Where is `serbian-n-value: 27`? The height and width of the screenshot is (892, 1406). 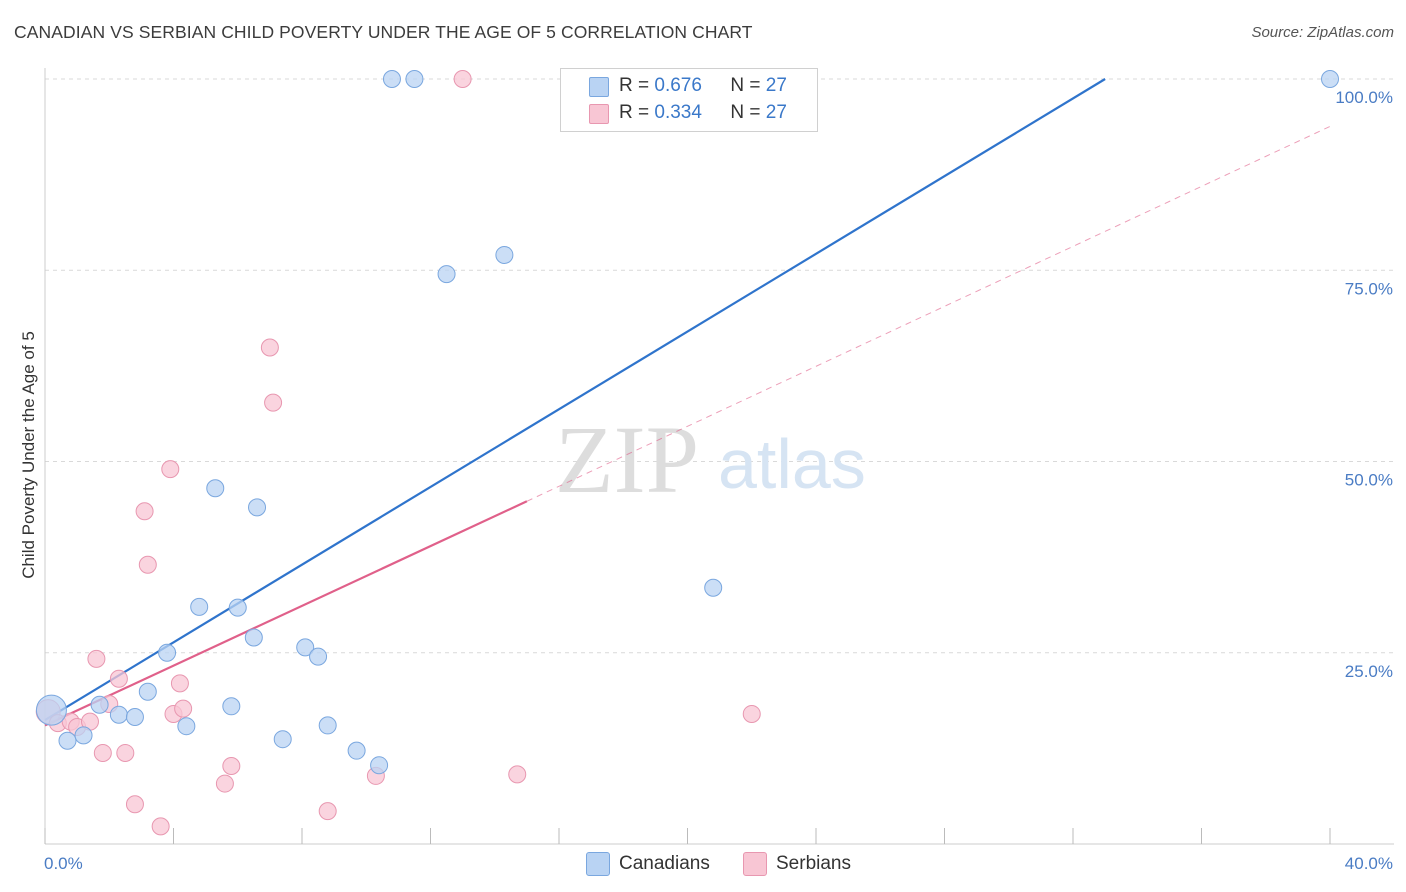
serbian-n-value: 27 is located at coordinates (776, 112).